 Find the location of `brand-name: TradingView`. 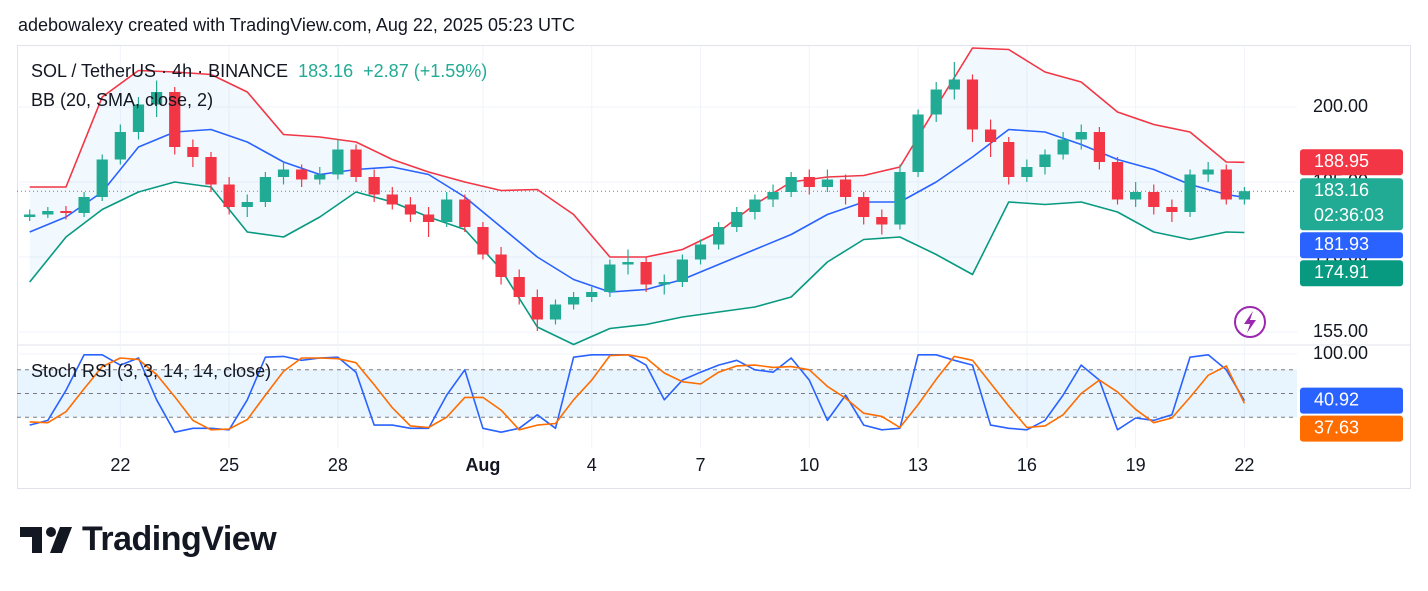

brand-name: TradingView is located at coordinates (179, 539).